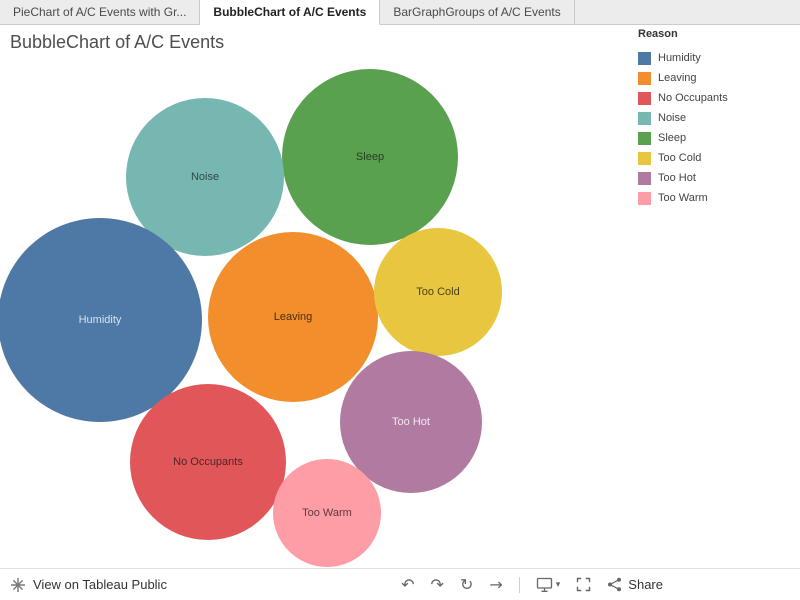 The image size is (800, 600). Describe the element at coordinates (408, 584) in the screenshot. I see `undo-icon: ↶` at that location.